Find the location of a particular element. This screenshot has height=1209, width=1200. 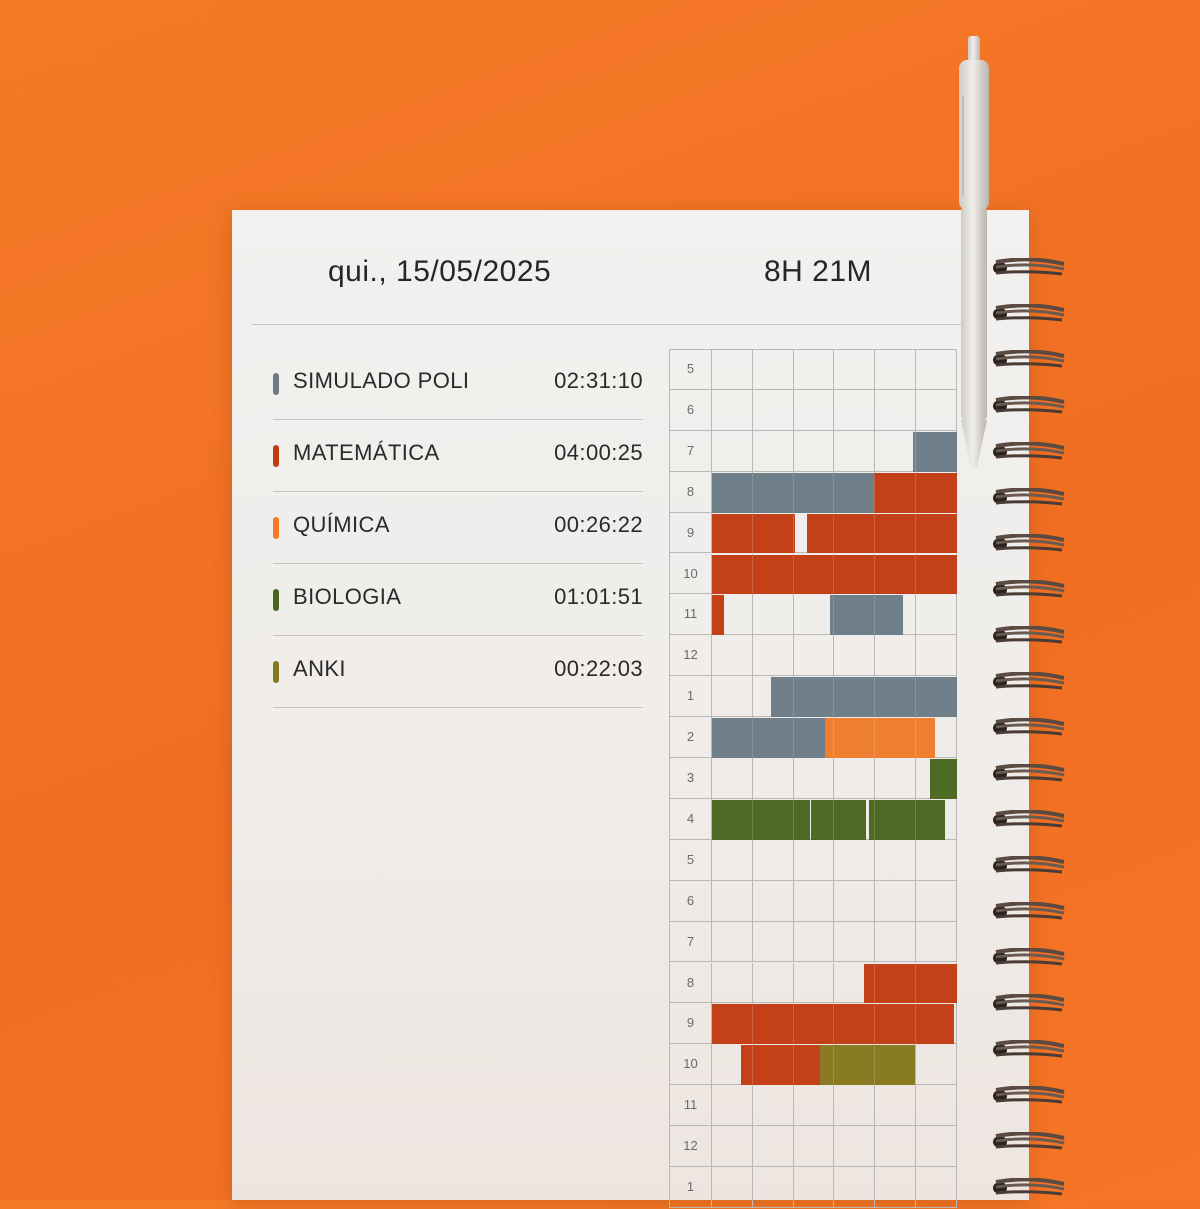

hour-label: 3 is located at coordinates (690, 777).